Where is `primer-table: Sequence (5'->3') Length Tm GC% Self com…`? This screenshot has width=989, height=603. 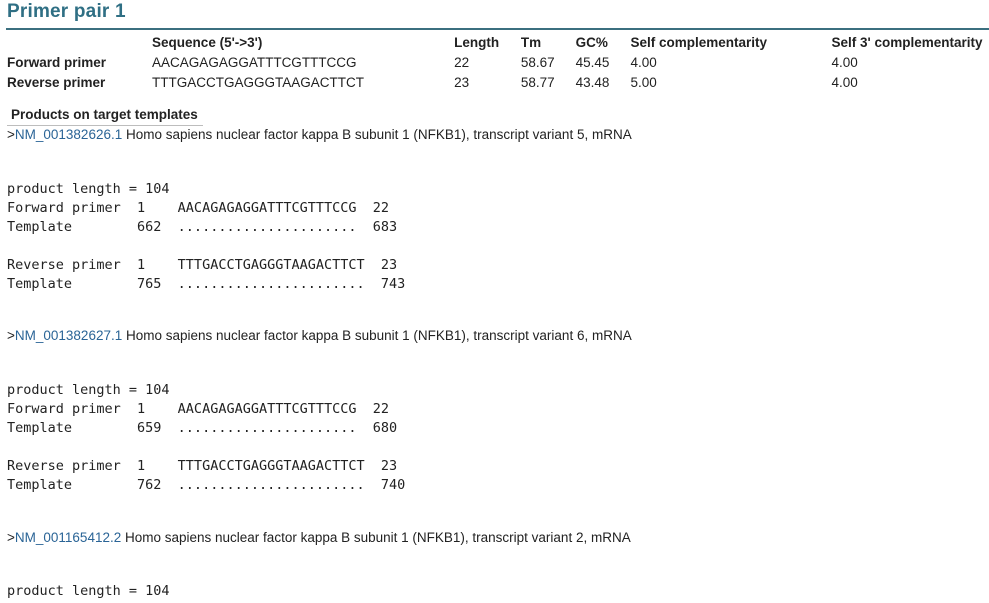 primer-table: Sequence (5'->3') Length Tm GC% Self com… is located at coordinates (498, 62).